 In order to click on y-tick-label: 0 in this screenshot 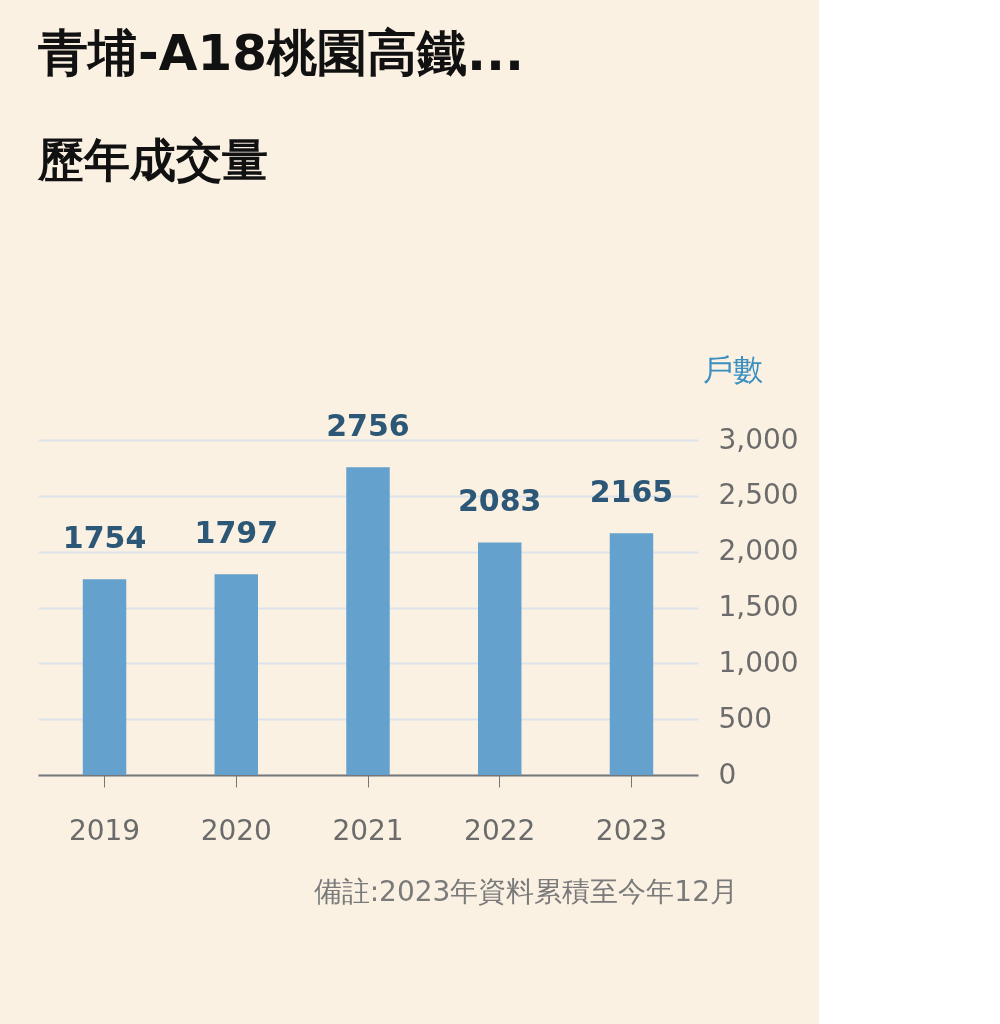, I will do `click(727, 774)`.